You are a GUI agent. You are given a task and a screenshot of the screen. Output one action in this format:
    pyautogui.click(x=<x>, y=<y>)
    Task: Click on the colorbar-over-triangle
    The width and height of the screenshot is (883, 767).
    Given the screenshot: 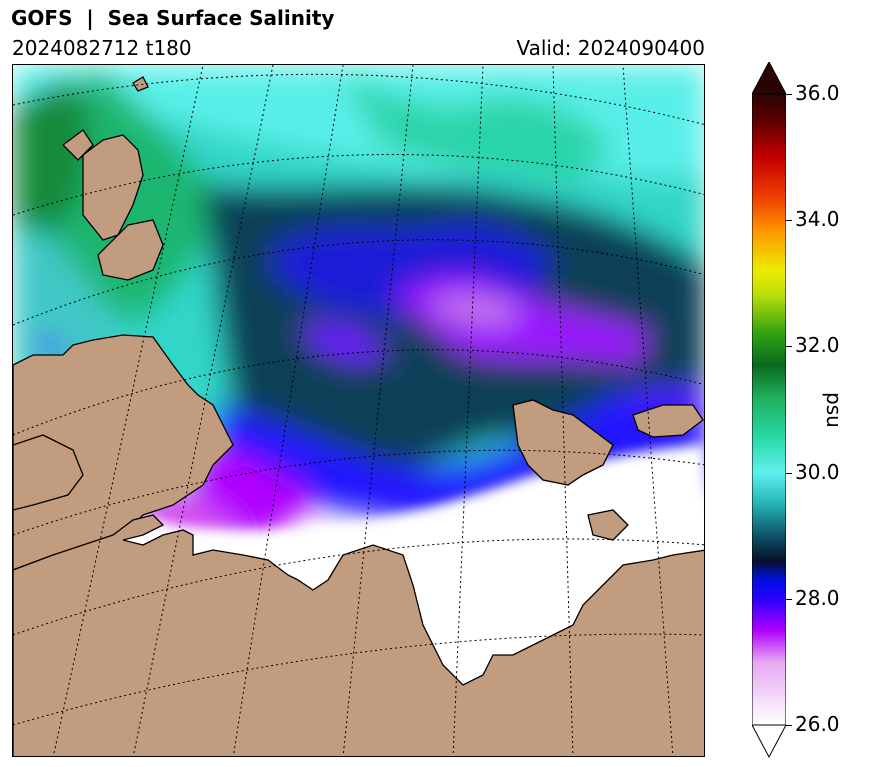 What is the action you would take?
    pyautogui.click(x=769, y=78)
    